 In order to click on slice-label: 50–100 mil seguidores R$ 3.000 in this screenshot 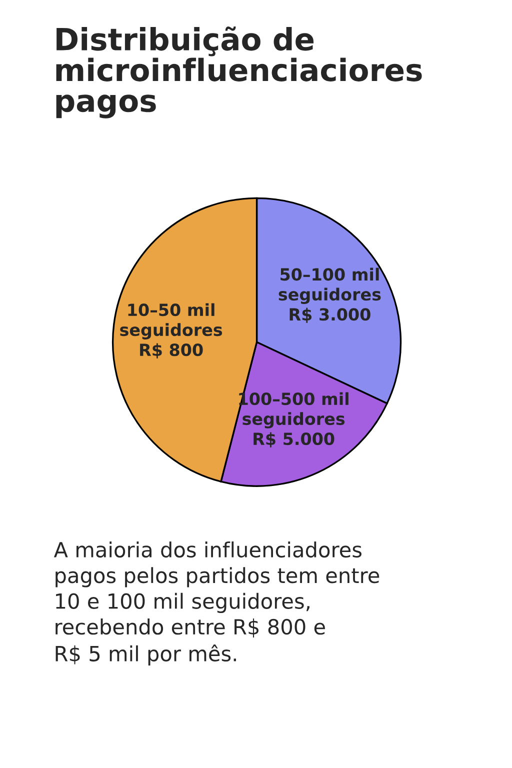, I will do `click(329, 295)`.